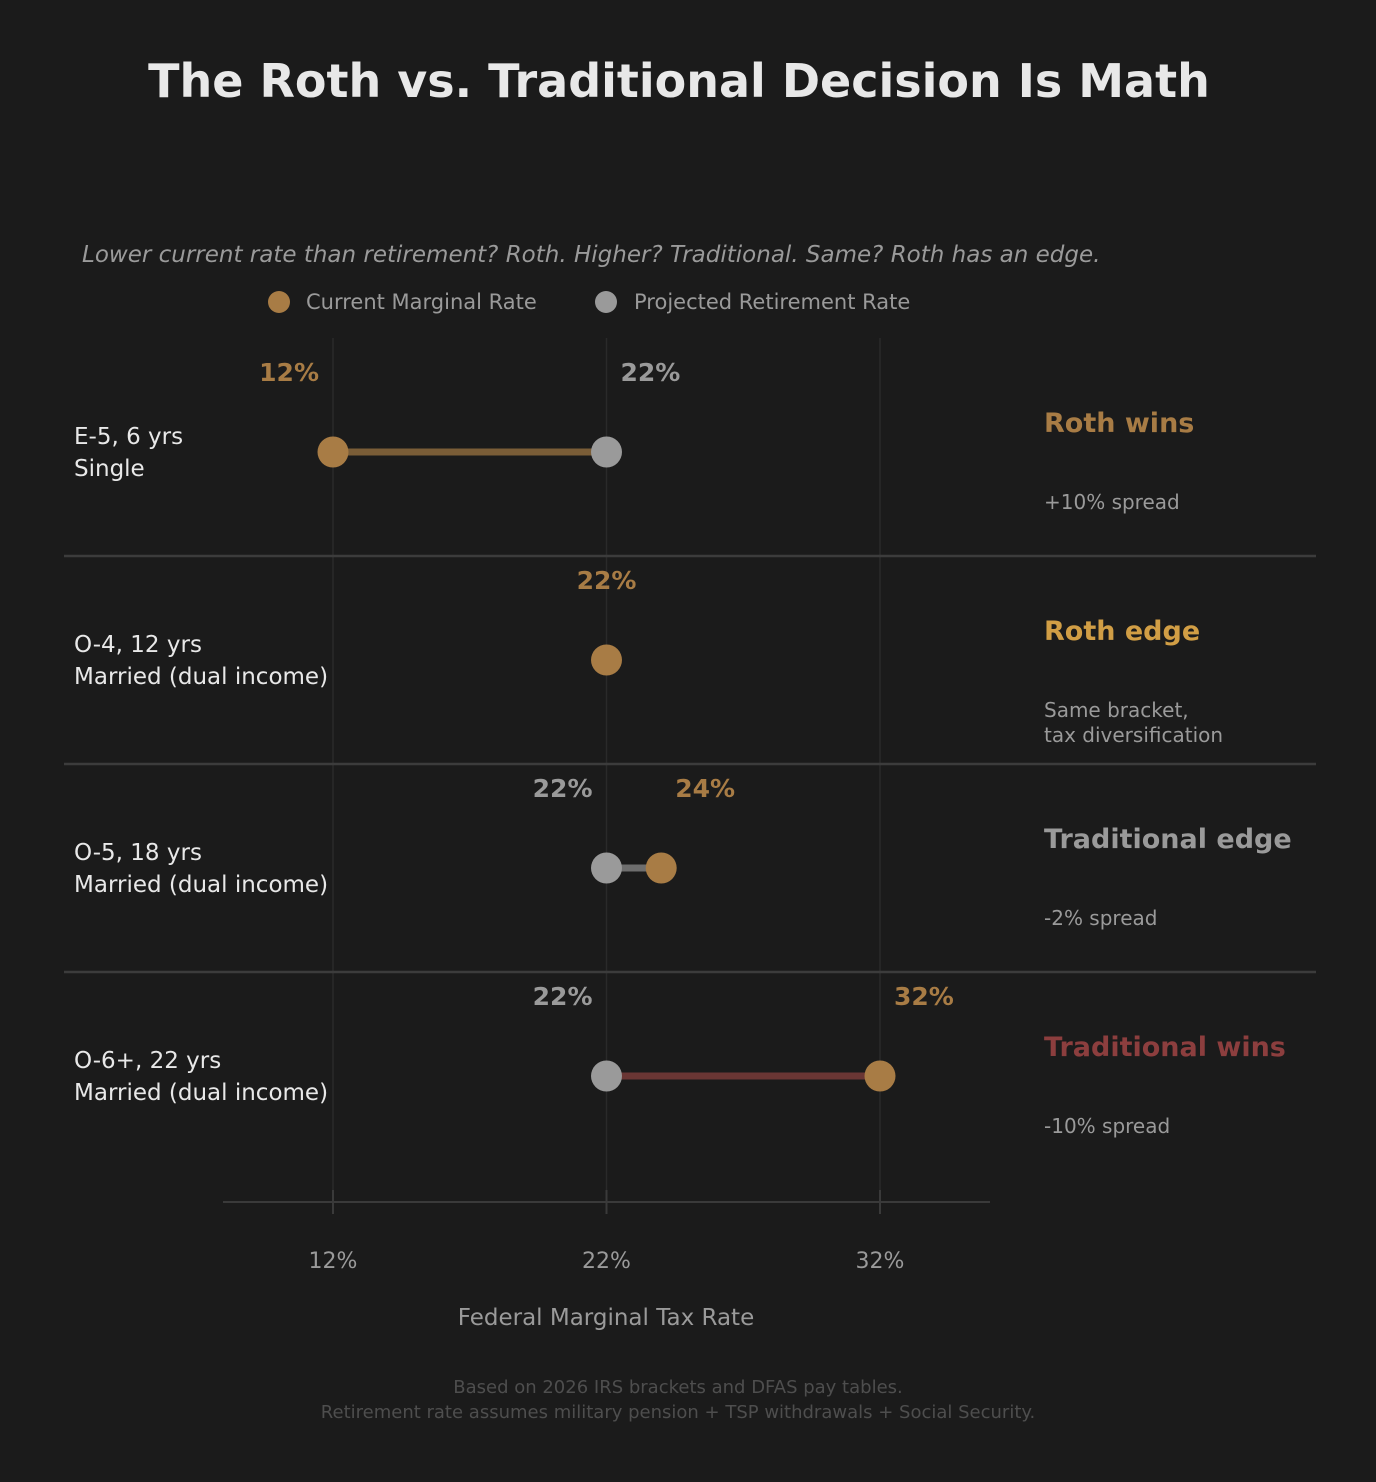 This screenshot has width=1376, height=1482. I want to click on legend-marker-current, so click(279, 302).